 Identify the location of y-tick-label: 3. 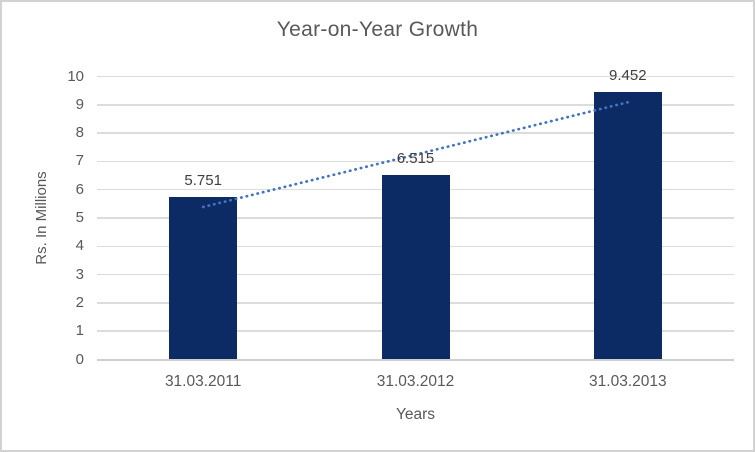
(79, 274).